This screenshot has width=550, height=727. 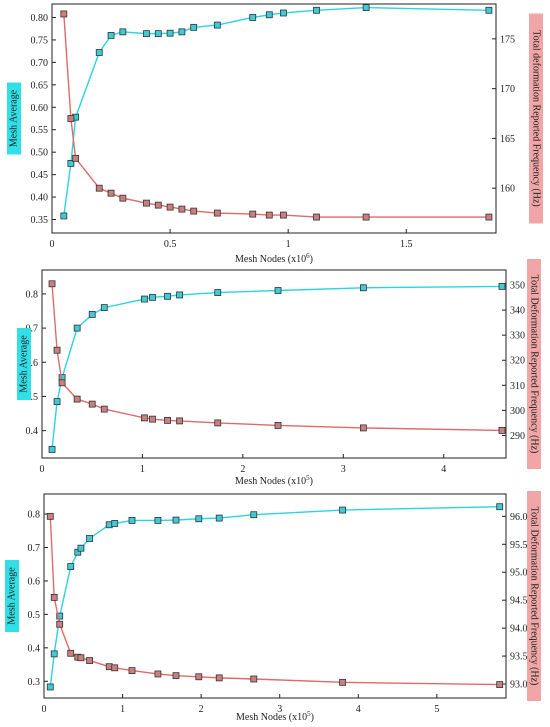 What do you see at coordinates (40, 175) in the screenshot?
I see `y-left-tick-label: 0.45` at bounding box center [40, 175].